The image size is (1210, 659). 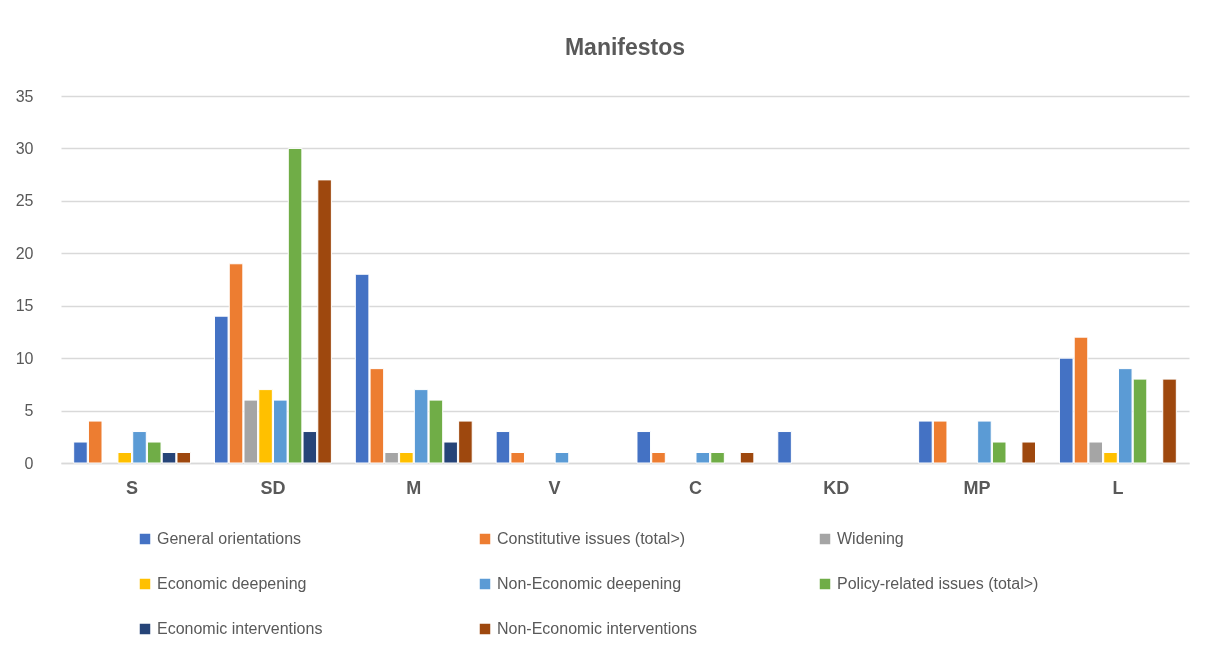 What do you see at coordinates (240, 628) in the screenshot?
I see `legend-label: Economic interventions` at bounding box center [240, 628].